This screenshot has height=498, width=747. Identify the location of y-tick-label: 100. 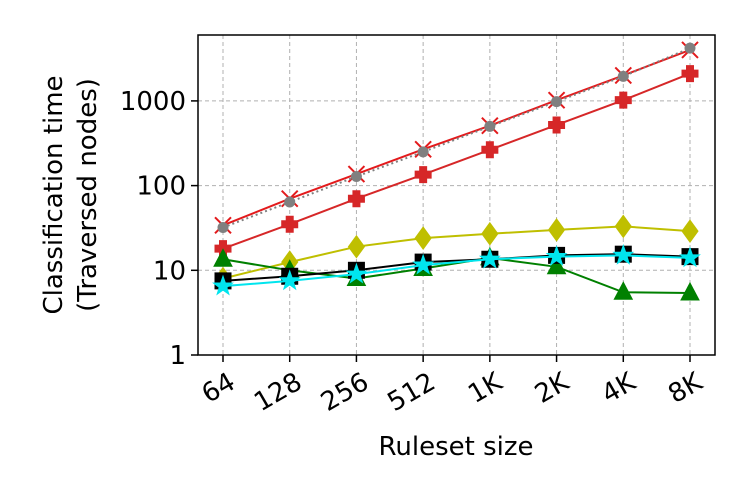
(161, 187).